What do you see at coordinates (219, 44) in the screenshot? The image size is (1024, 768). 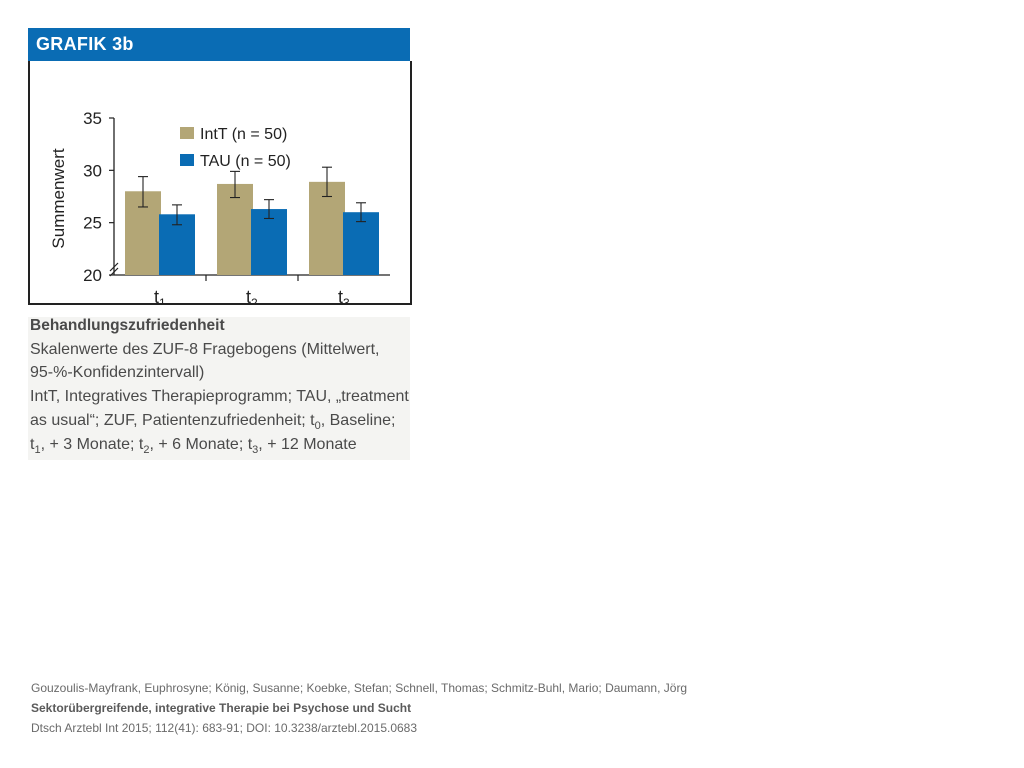 I see `figure-header: GRAFIK 3b` at bounding box center [219, 44].